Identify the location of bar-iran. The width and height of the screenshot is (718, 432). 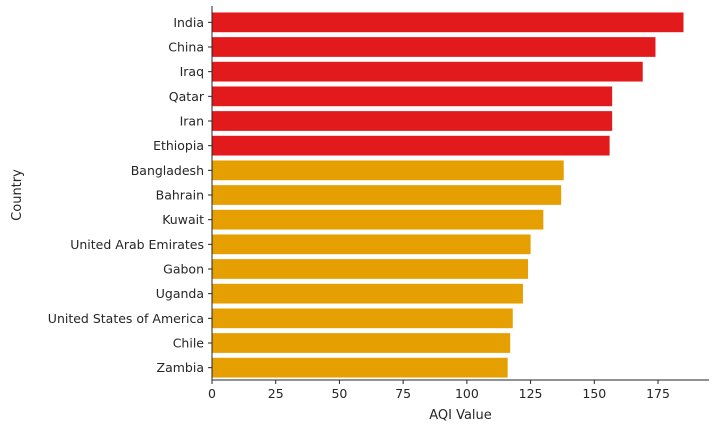
(412, 121).